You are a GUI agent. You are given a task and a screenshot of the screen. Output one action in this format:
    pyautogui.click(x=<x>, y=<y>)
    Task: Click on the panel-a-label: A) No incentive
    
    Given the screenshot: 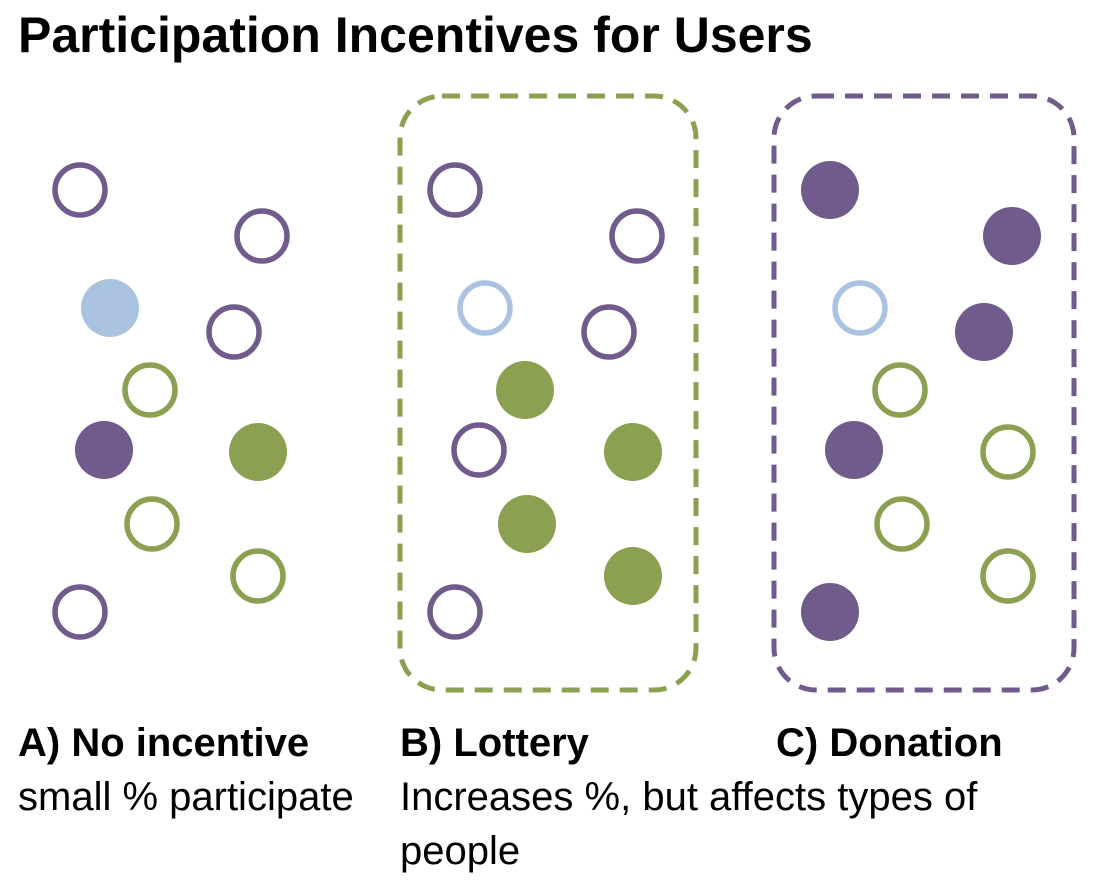 What is the action you would take?
    pyautogui.click(x=164, y=743)
    